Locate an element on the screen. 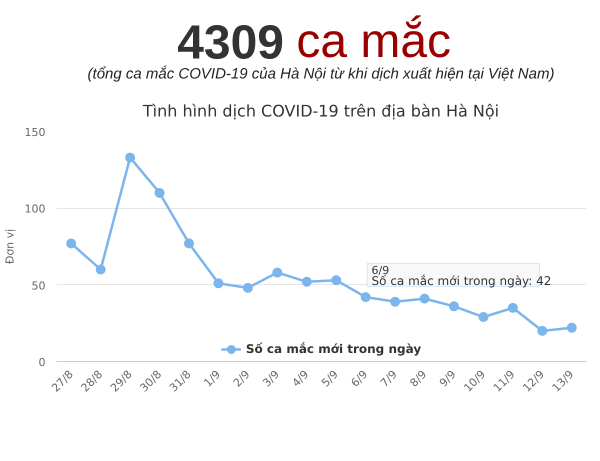 The height and width of the screenshot is (461, 600). x-tick-label: 1/9 is located at coordinates (212, 379).